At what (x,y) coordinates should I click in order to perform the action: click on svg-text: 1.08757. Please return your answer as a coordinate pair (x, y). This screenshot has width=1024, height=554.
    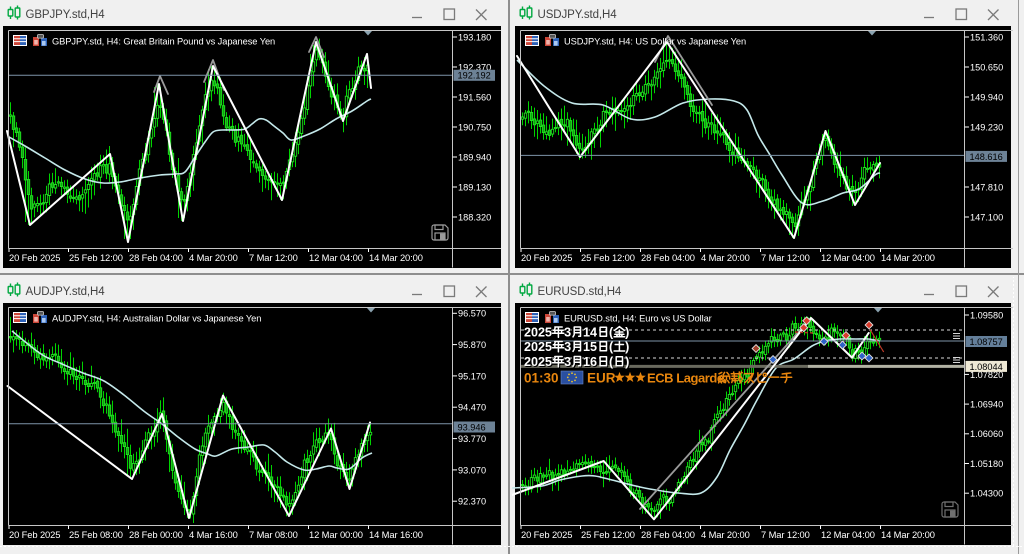
    Looking at the image, I should click on (986, 342).